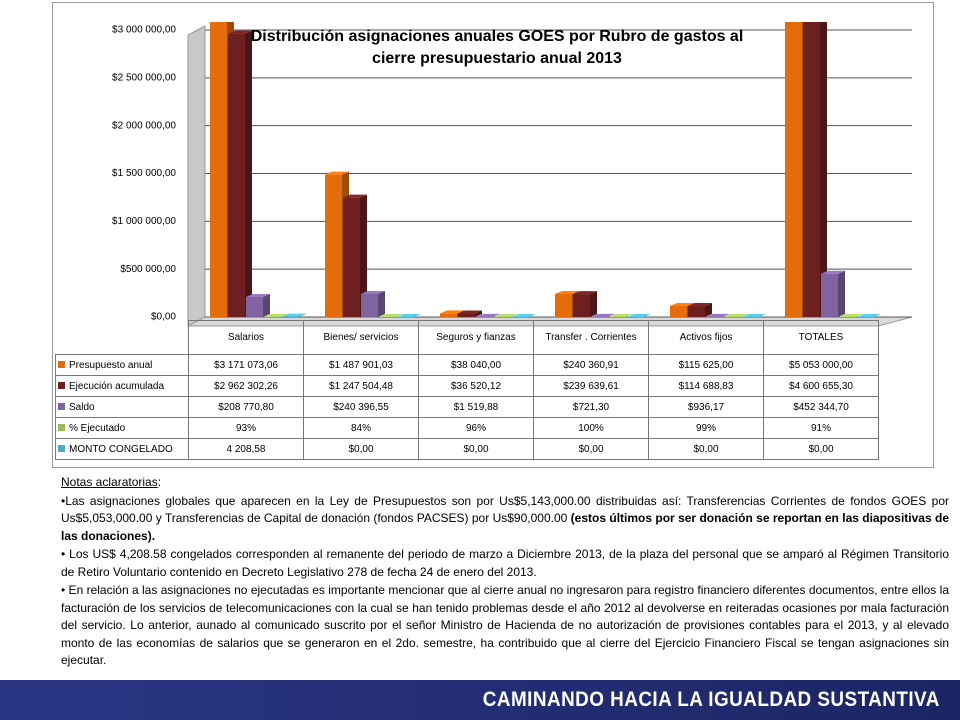  What do you see at coordinates (97, 428) in the screenshot?
I see `legend-label: % Ejecutado` at bounding box center [97, 428].